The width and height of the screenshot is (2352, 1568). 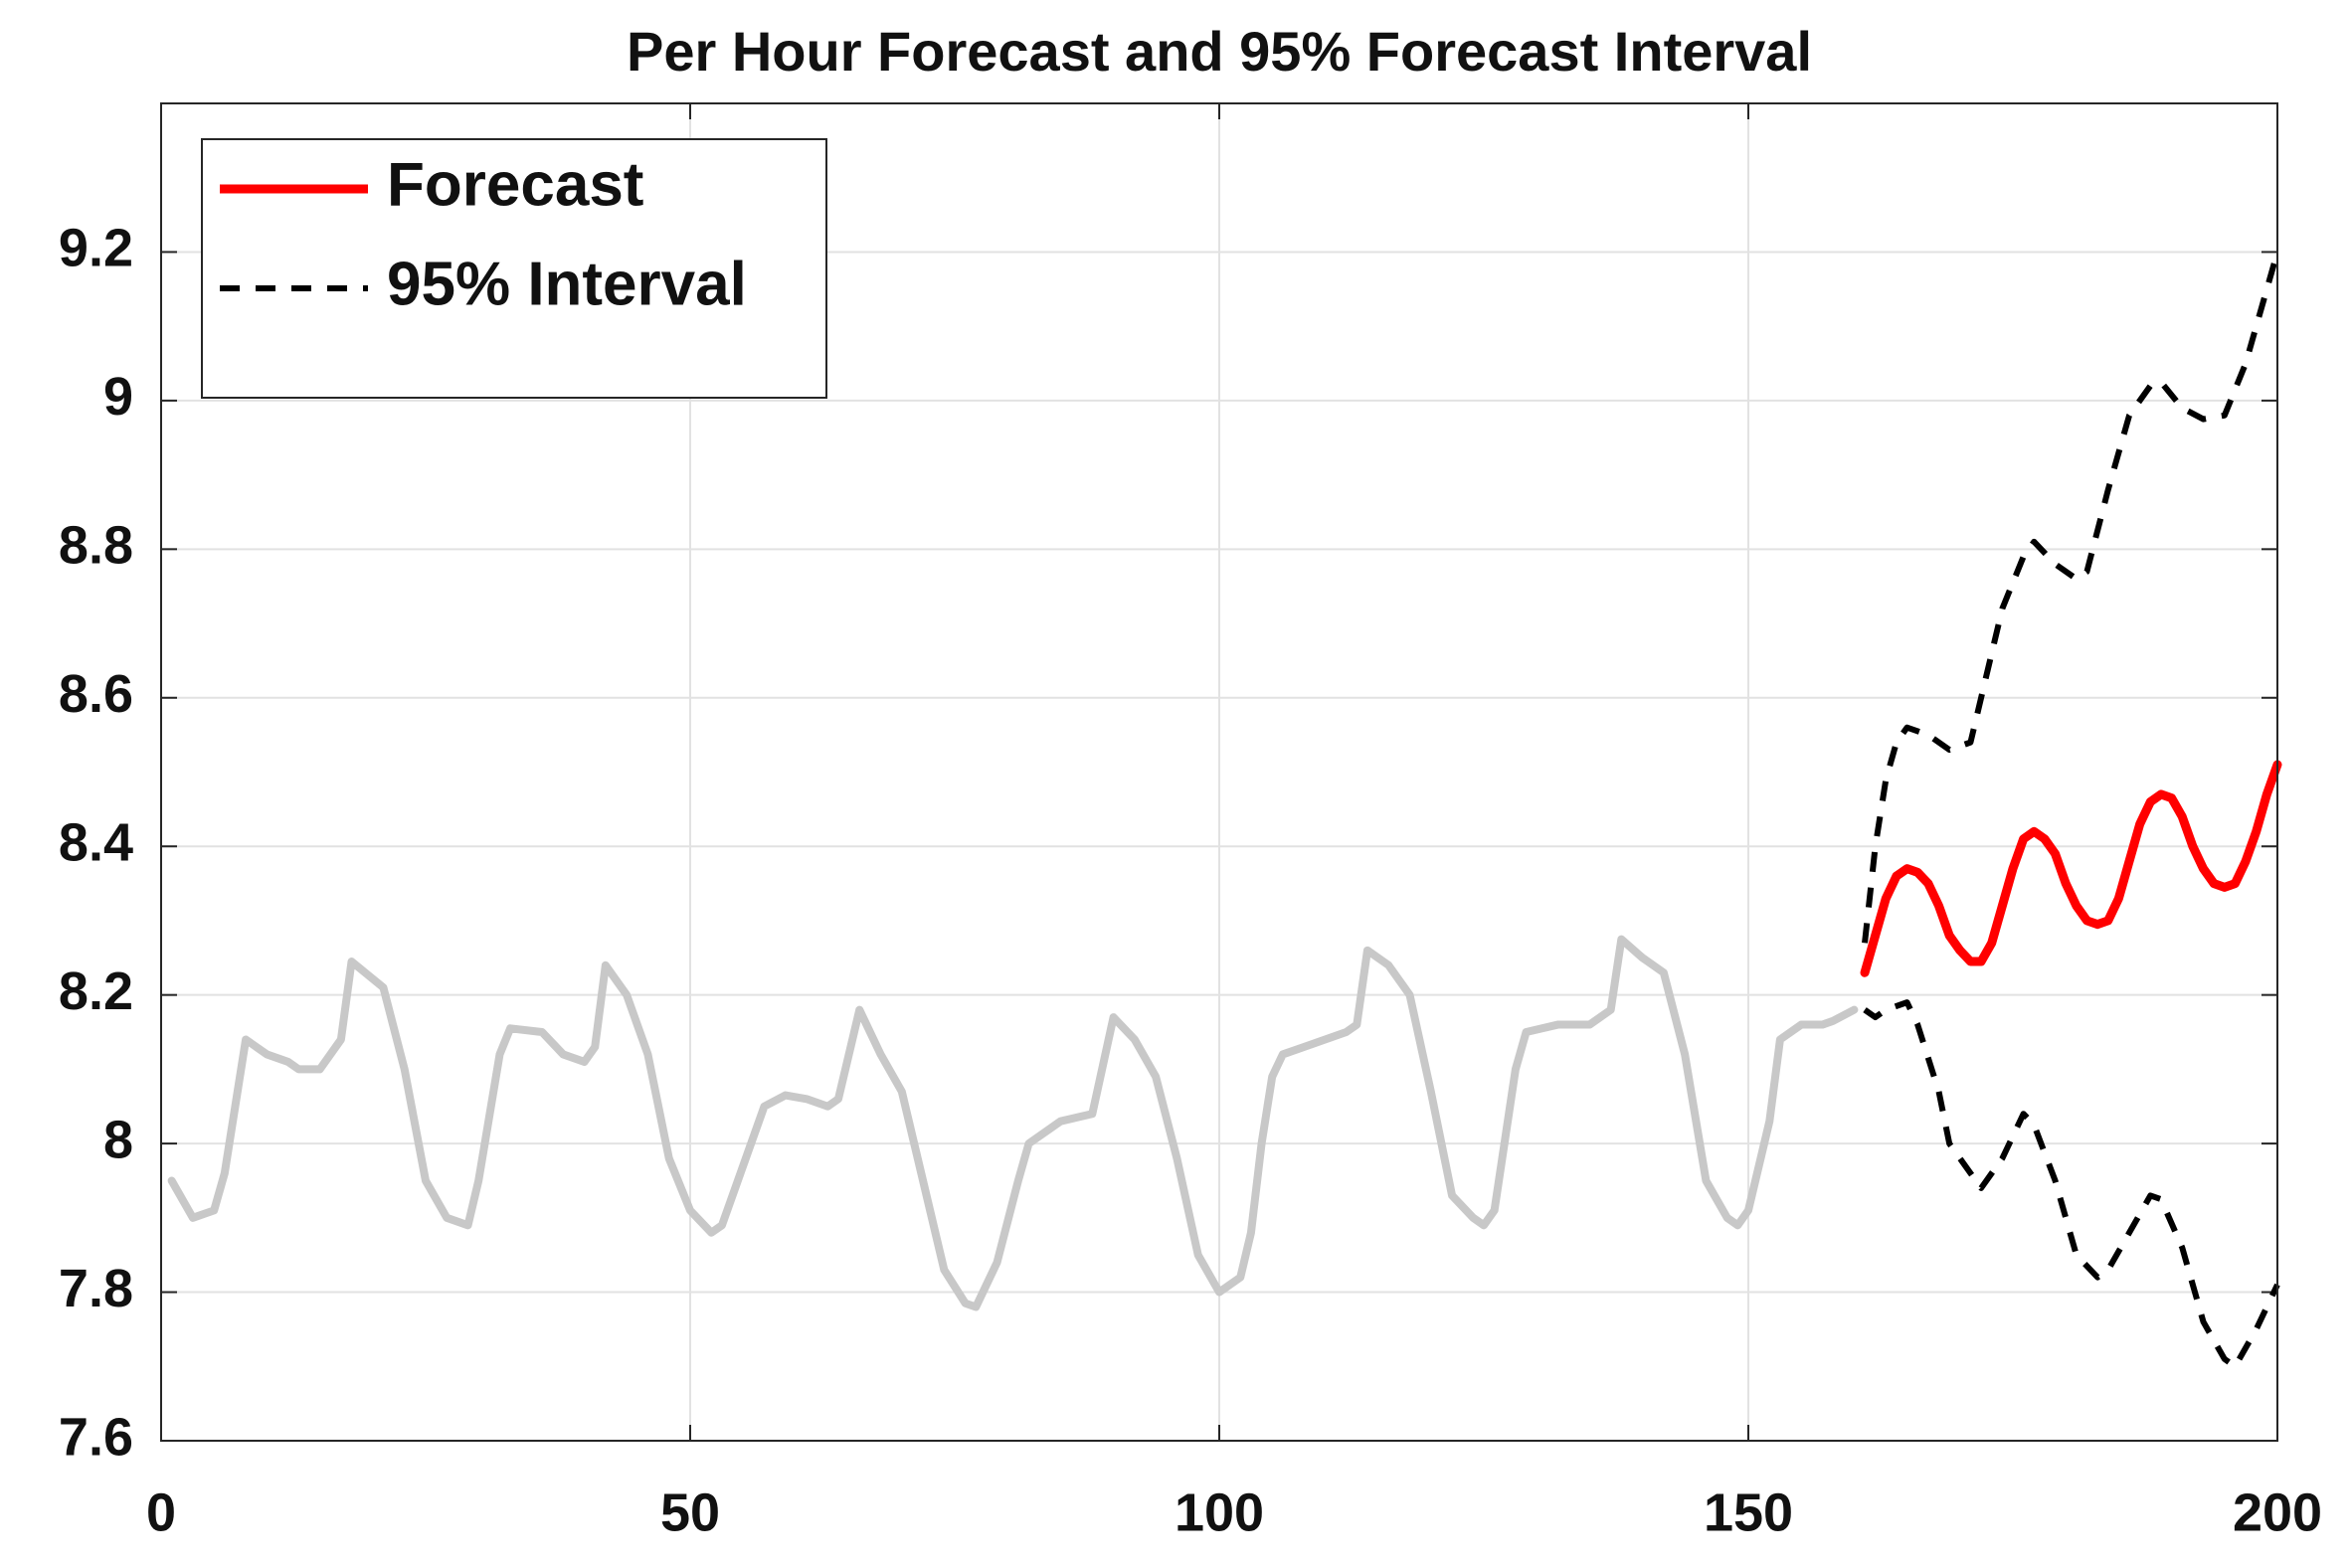 I want to click on x-tick-label: 100, so click(x=1219, y=1512).